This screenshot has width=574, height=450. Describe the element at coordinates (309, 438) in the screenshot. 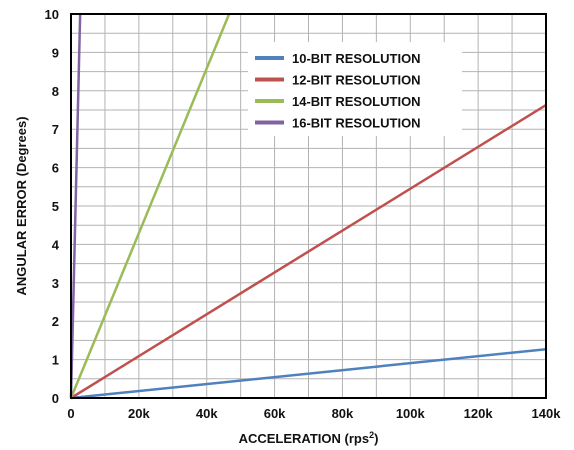

I see `x-axis-title: ACCELERATION (rps2)` at that location.